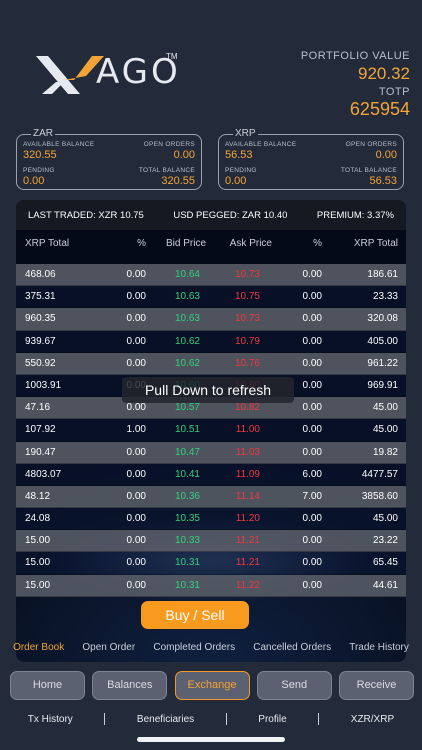 The height and width of the screenshot is (750, 422). What do you see at coordinates (247, 430) in the screenshot?
I see `ask-price: 11.00` at bounding box center [247, 430].